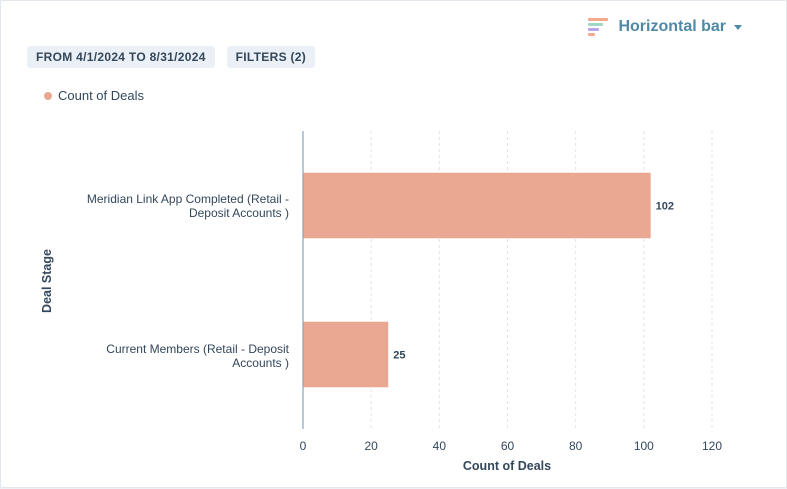 Image resolution: width=787 pixels, height=489 pixels. What do you see at coordinates (665, 207) in the screenshot?
I see `bar-value-label-0: 102` at bounding box center [665, 207].